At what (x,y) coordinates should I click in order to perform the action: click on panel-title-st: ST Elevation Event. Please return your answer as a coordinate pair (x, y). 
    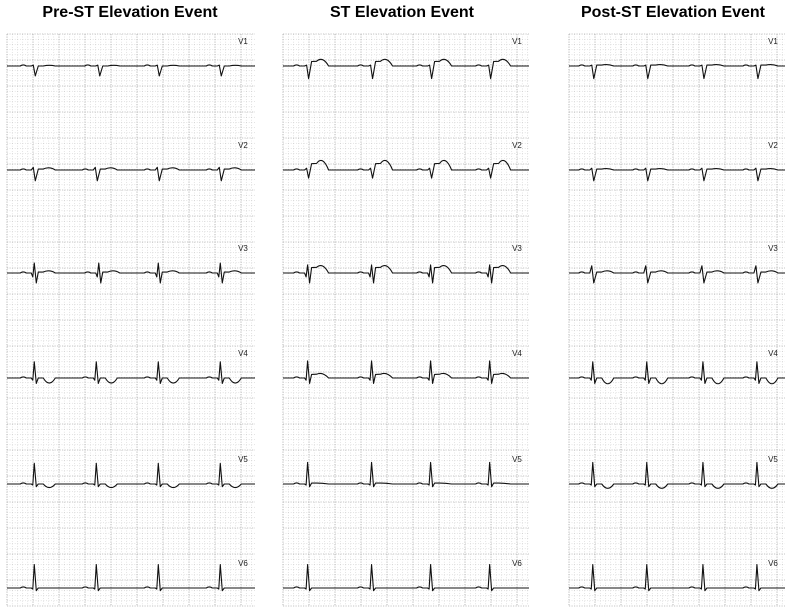
    Looking at the image, I should click on (402, 12).